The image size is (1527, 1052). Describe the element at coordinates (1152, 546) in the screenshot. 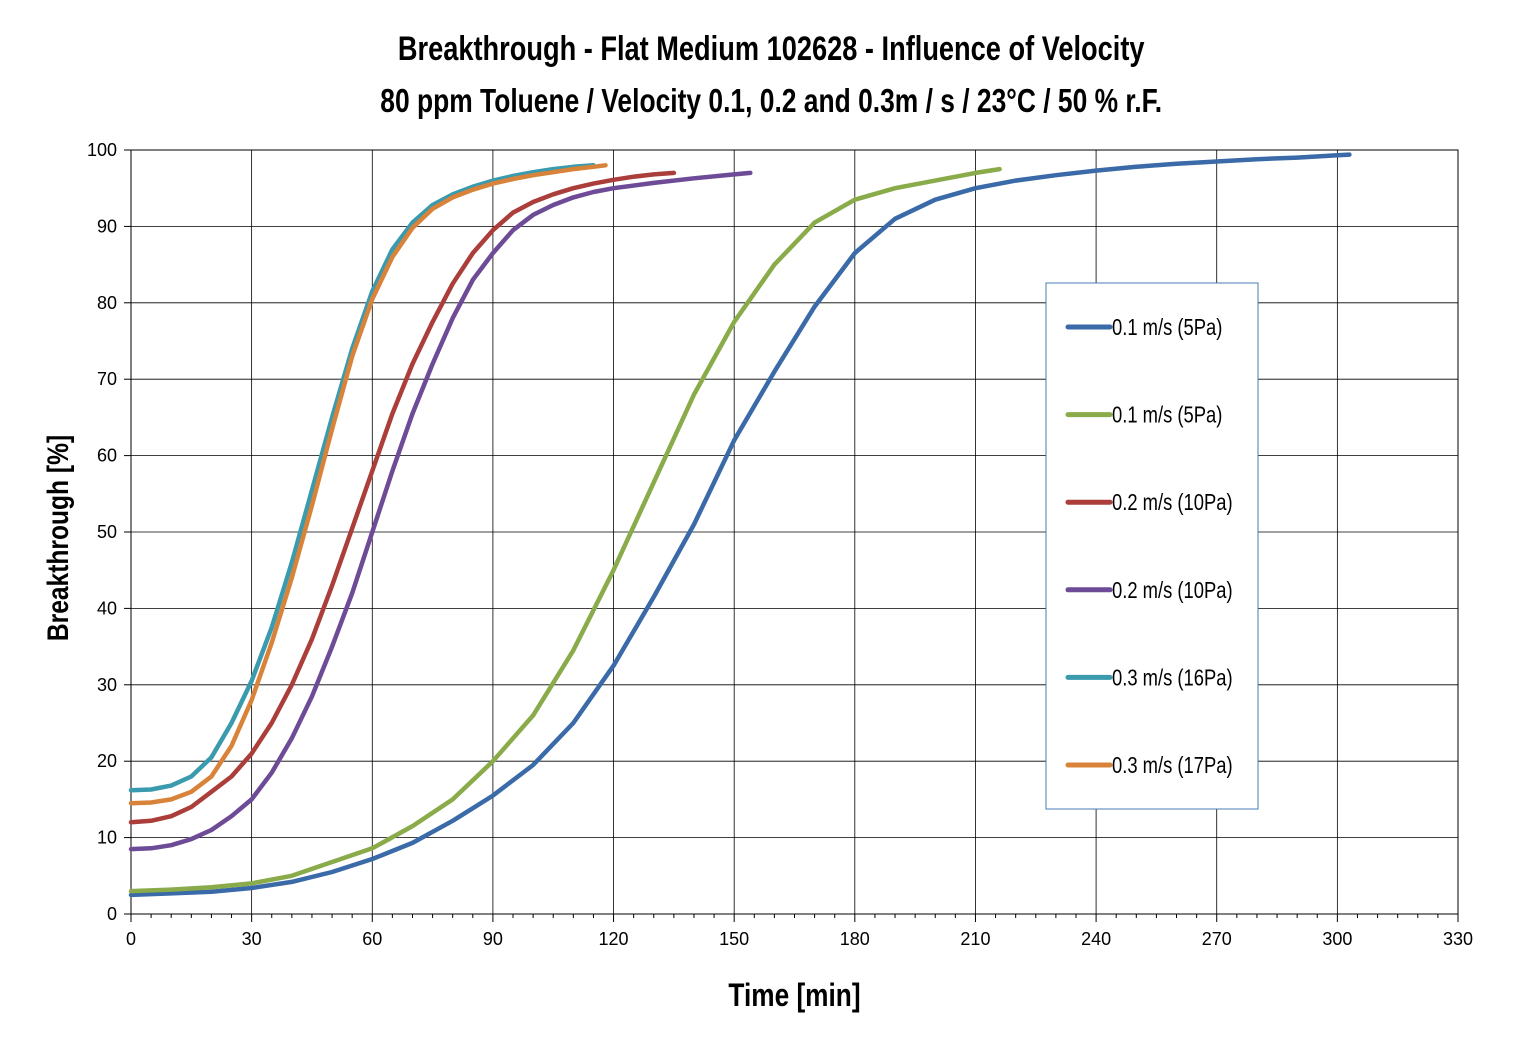

I see `legend-box` at that location.